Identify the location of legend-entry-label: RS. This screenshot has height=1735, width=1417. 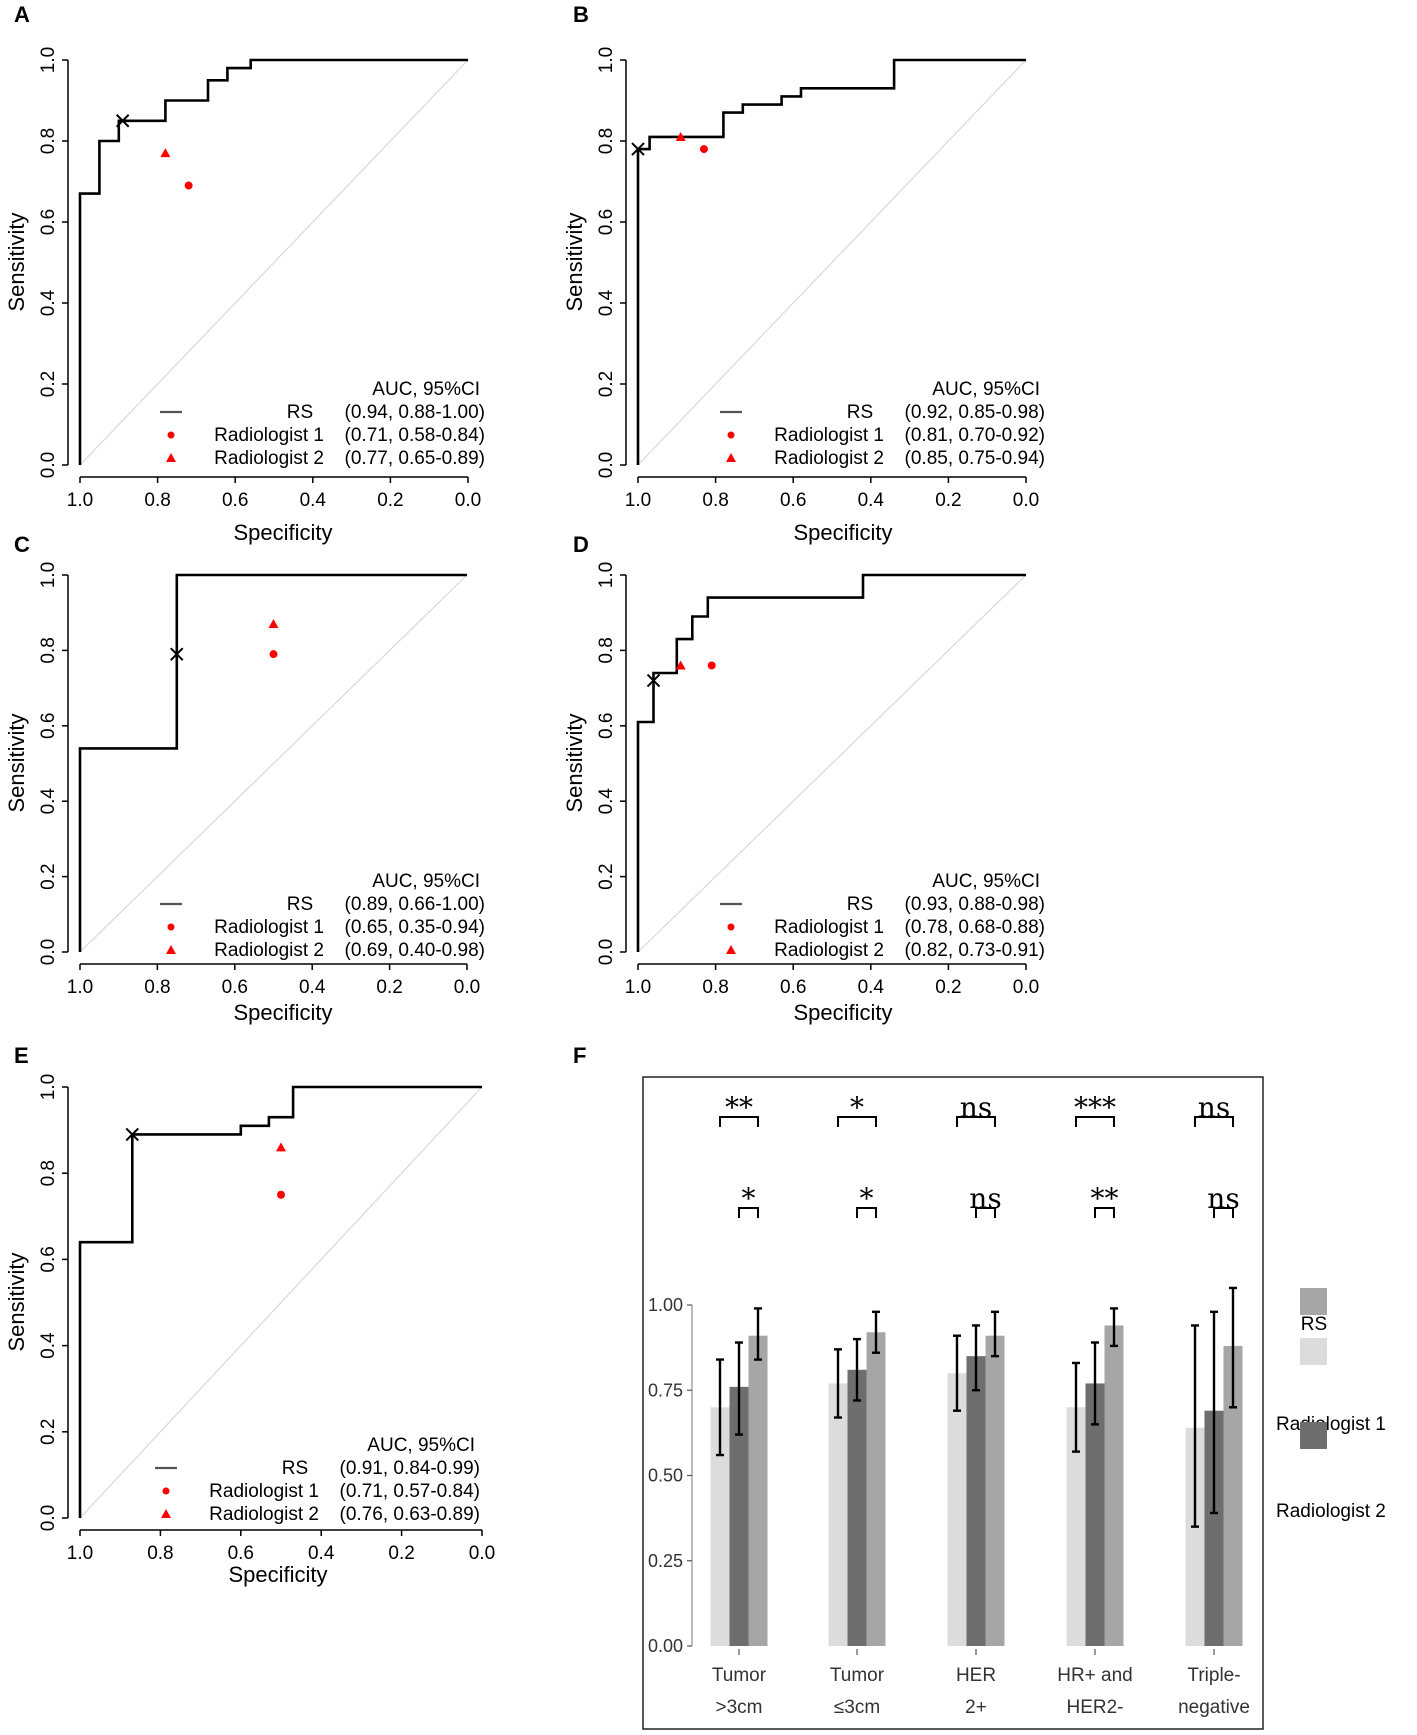
(860, 412).